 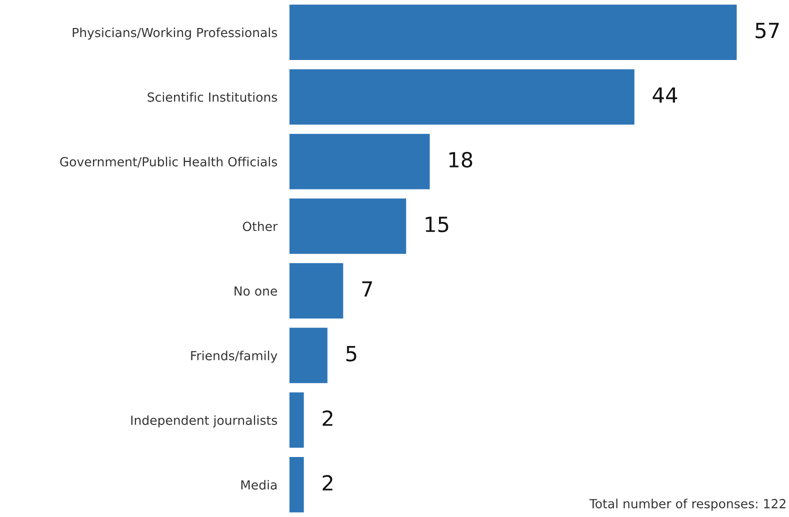 I want to click on y-tick-label: Friends/family, so click(x=234, y=356).